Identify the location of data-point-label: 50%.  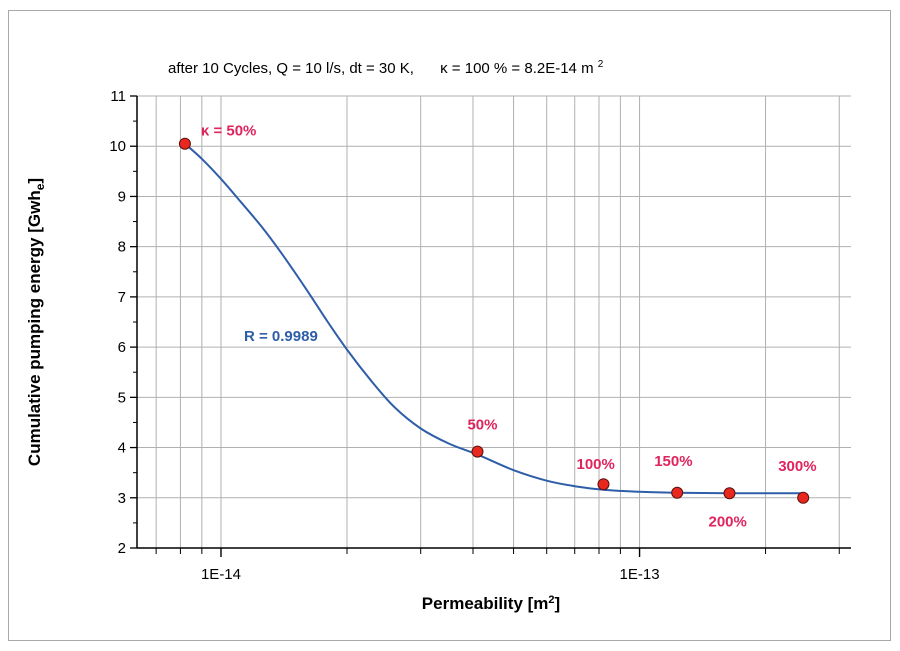
(482, 425).